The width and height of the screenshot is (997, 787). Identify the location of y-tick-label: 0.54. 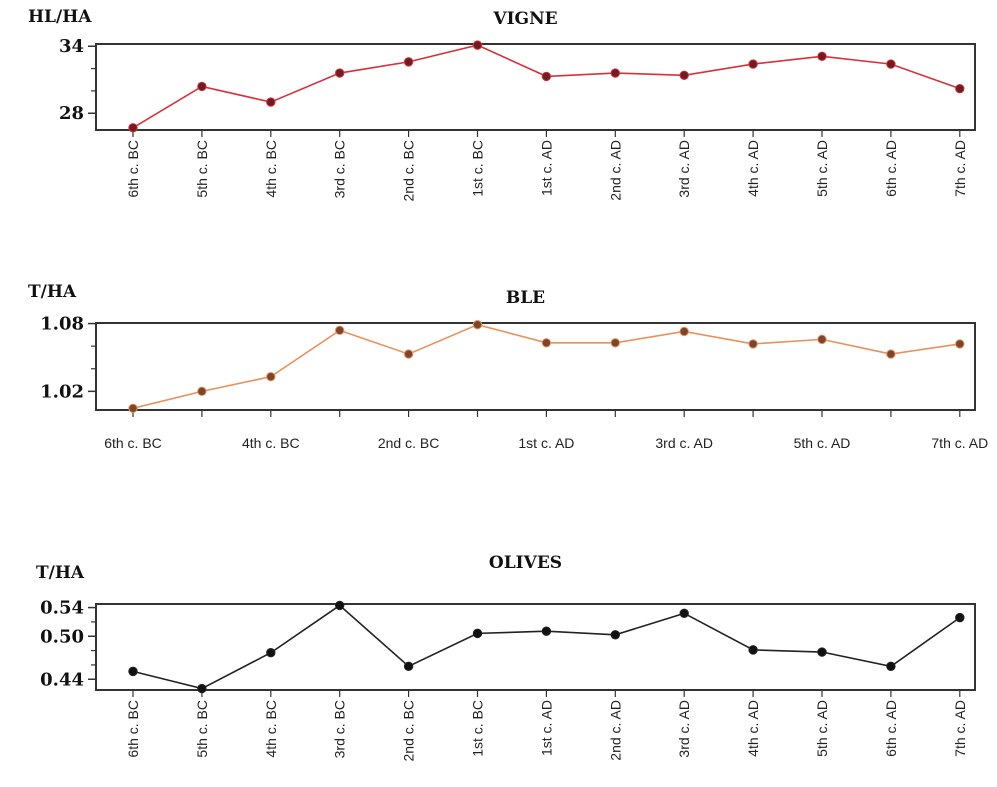
(62, 608).